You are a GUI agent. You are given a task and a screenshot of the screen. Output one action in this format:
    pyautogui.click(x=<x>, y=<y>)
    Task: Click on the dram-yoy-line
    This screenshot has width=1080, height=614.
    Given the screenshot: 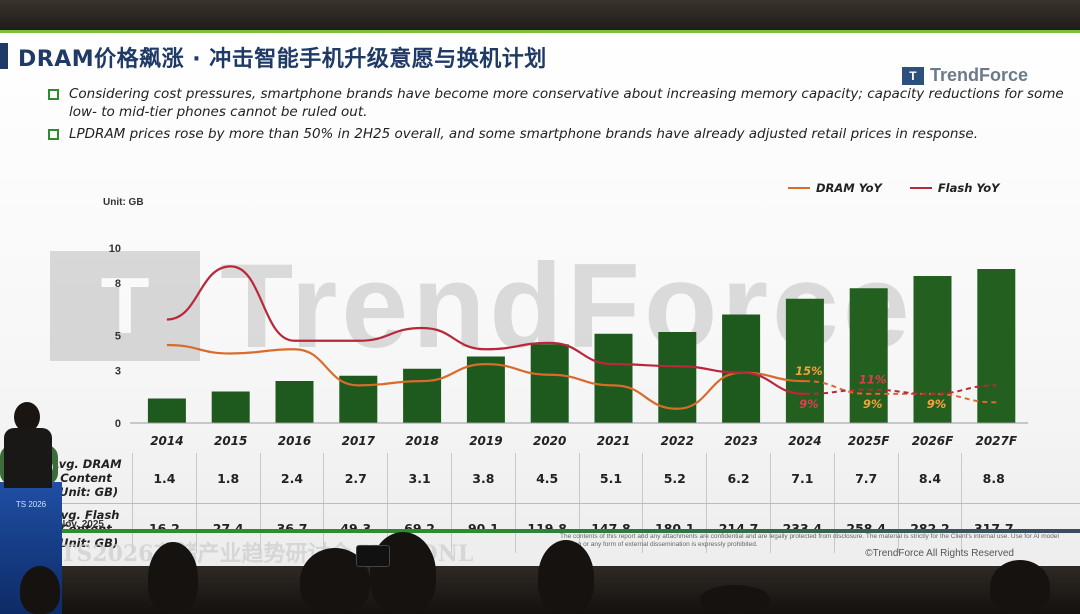 What is the action you would take?
    pyautogui.click(x=485, y=376)
    